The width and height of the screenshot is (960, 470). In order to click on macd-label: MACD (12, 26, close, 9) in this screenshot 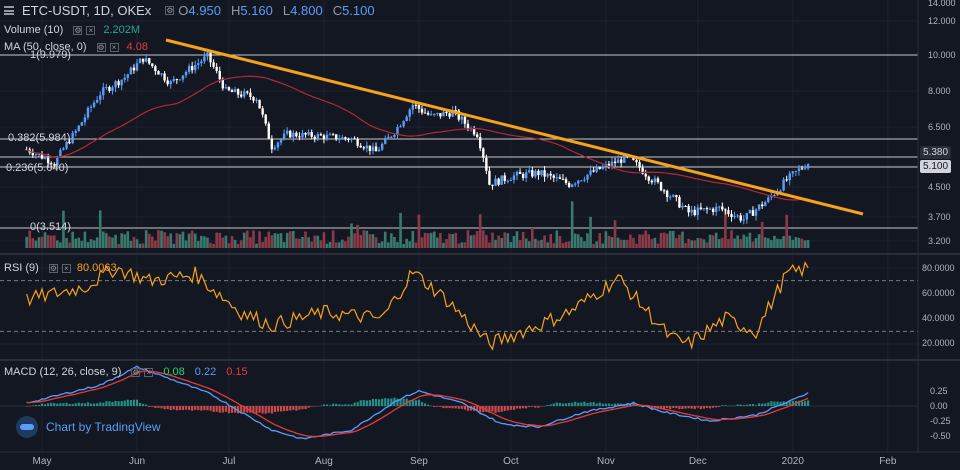, I will do `click(63, 372)`.